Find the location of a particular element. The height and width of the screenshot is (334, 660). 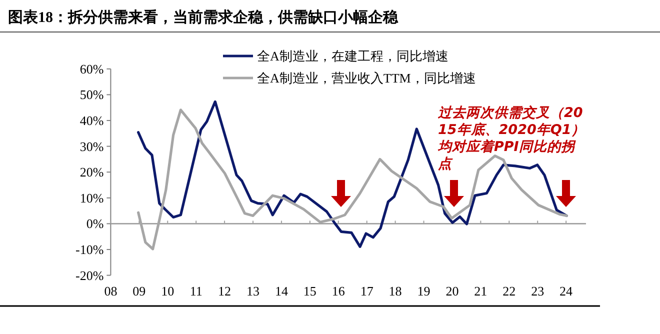

x-tick-label: 21 is located at coordinates (481, 290).